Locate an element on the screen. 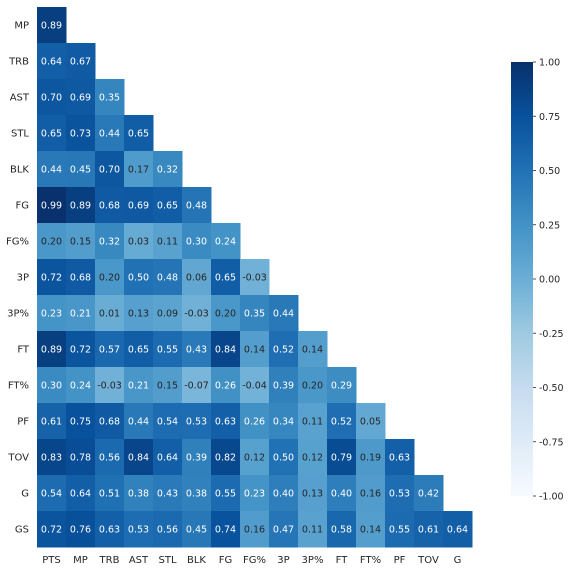 This screenshot has width=572, height=578. y-tick-label: PF is located at coordinates (23, 422).